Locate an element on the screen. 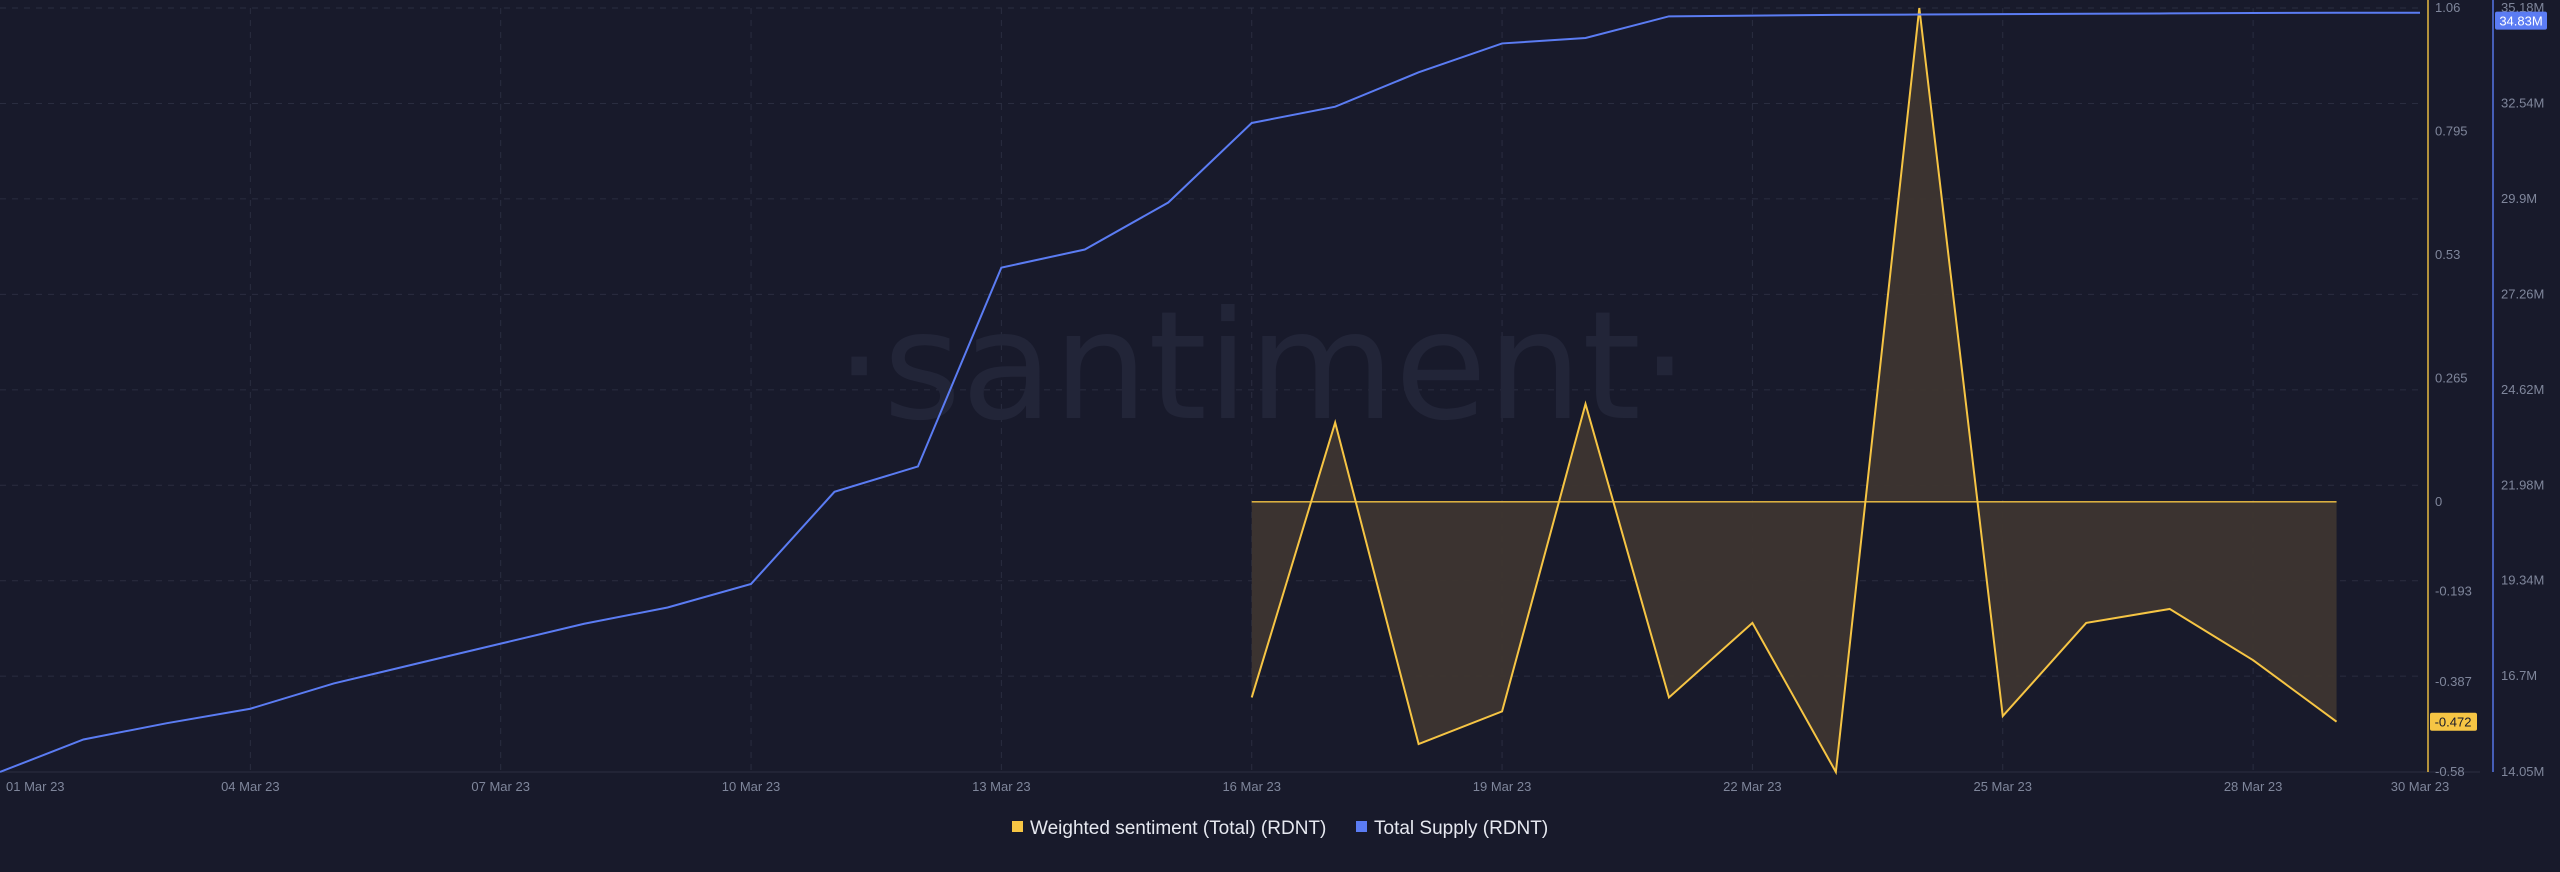 Image resolution: width=2560 pixels, height=872 pixels. x-tick-label: 28 Mar 23 is located at coordinates (2253, 786).